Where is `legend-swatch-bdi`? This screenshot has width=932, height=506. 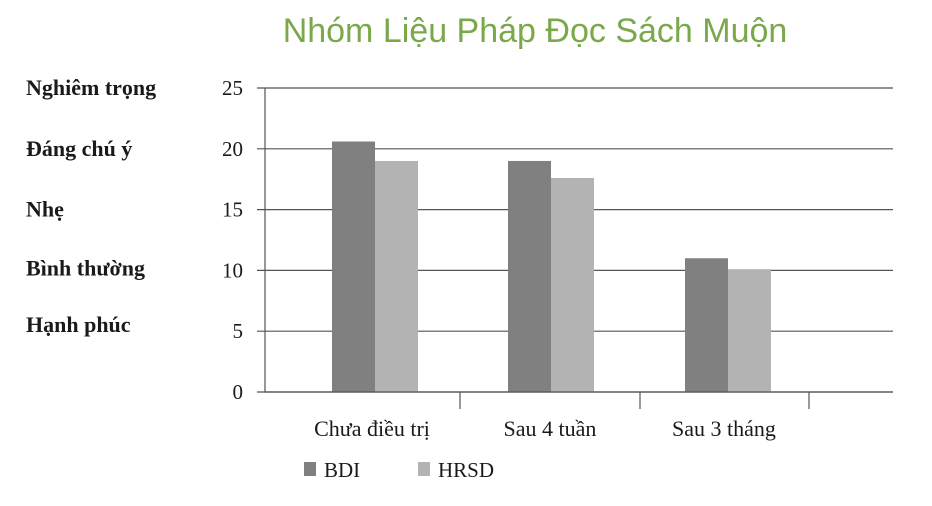
legend-swatch-bdi is located at coordinates (310, 469).